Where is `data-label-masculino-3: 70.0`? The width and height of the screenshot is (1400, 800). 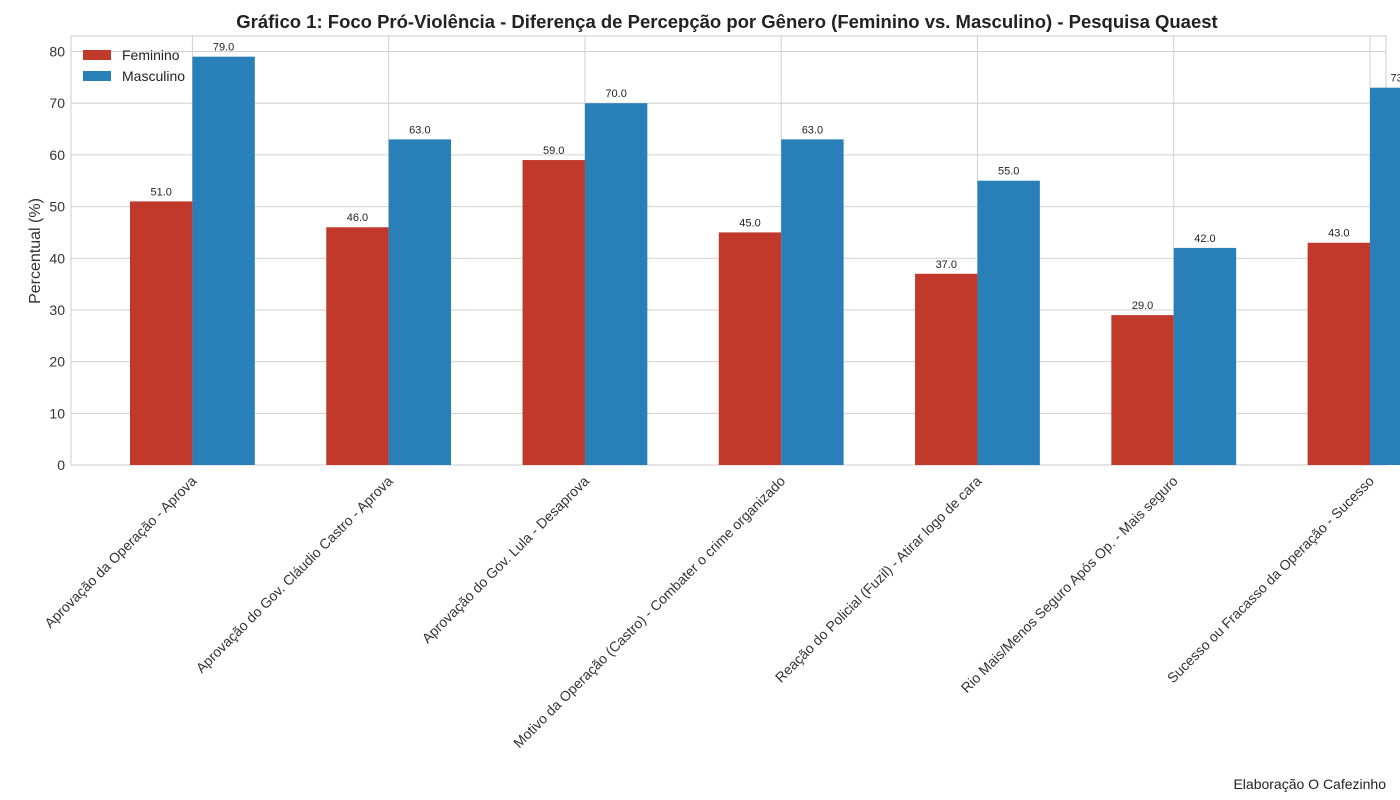
data-label-masculino-3: 70.0 is located at coordinates (615, 94).